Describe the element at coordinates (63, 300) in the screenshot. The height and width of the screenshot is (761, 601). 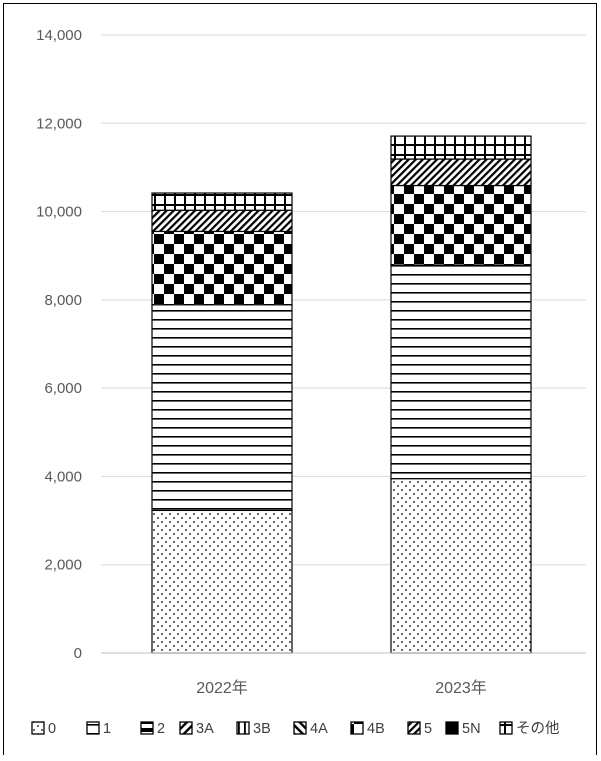
I see `y-tick-label: 8,000` at that location.